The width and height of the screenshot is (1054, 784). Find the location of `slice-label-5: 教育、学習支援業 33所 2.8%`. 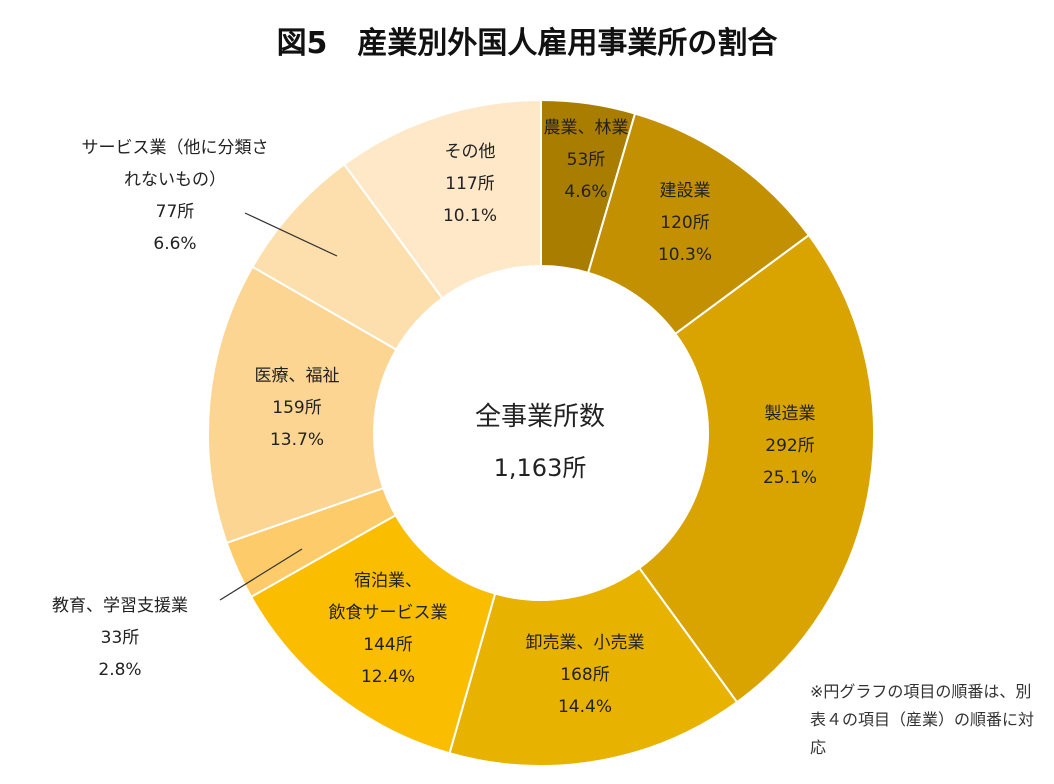

slice-label-5: 教育、学習支援業 33所 2.8% is located at coordinates (135, 638).